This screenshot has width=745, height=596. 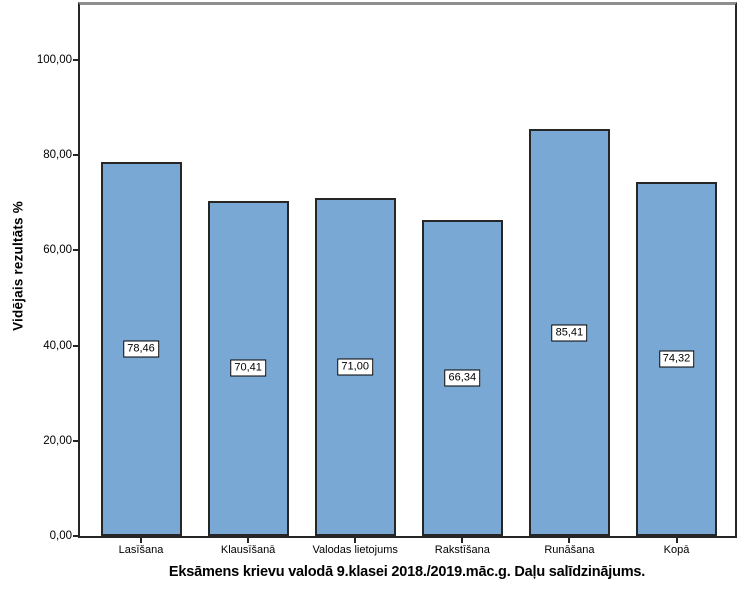 What do you see at coordinates (462, 550) in the screenshot?
I see `x-axis-category-label: Rakstīšana` at bounding box center [462, 550].